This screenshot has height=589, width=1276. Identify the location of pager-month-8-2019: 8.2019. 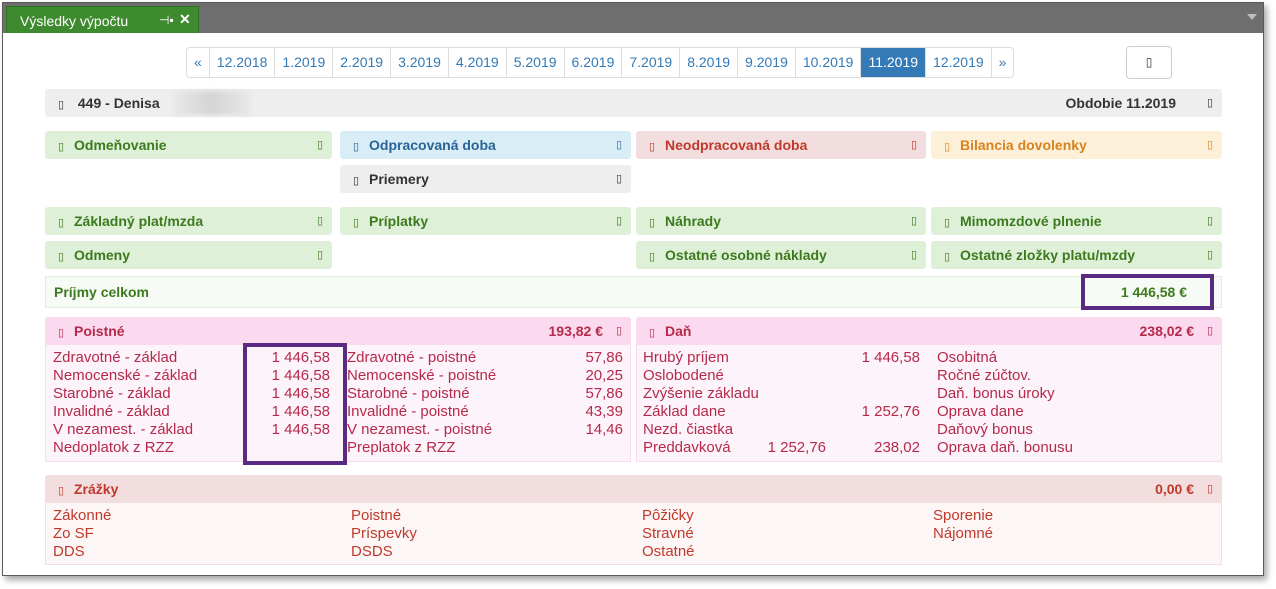
(709, 62).